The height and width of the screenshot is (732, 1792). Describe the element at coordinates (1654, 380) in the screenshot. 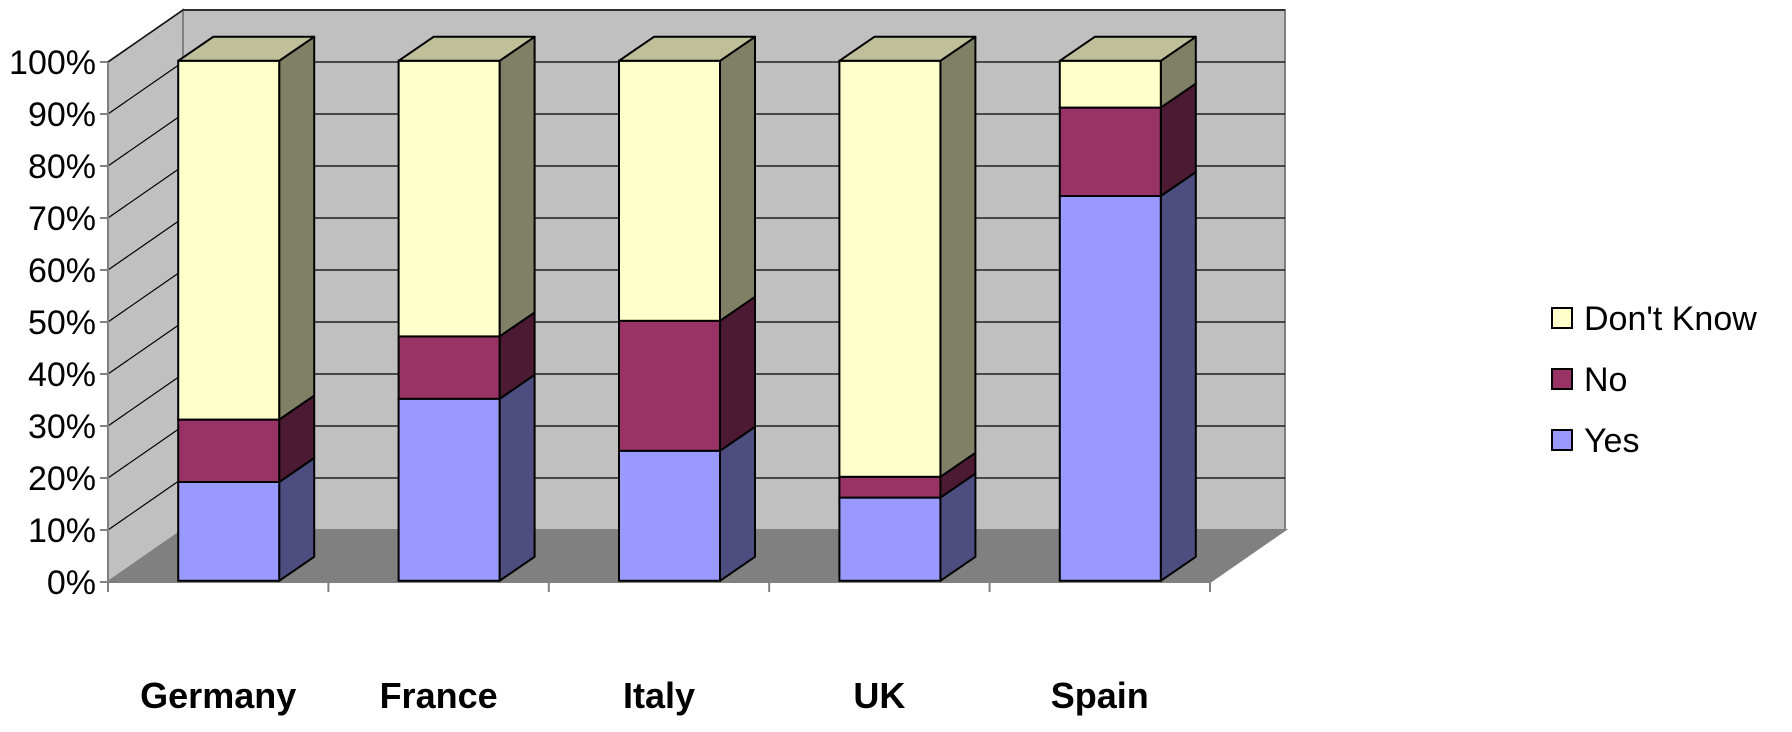

I see `legend: Don't Know No Yes` at that location.